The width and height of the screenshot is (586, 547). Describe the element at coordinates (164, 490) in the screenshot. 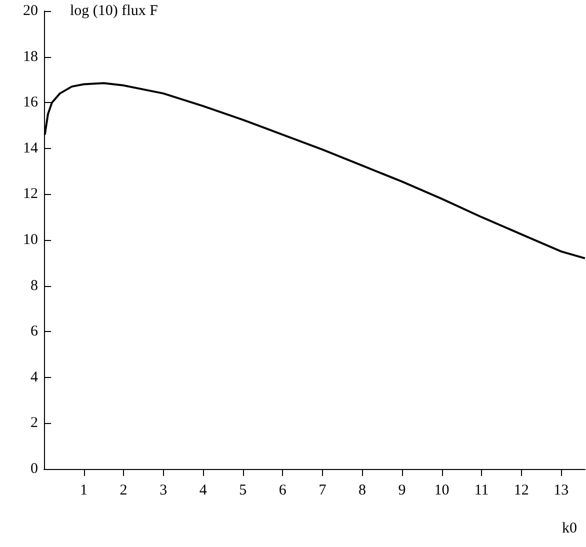

I see `x-tick-label: 3` at that location.